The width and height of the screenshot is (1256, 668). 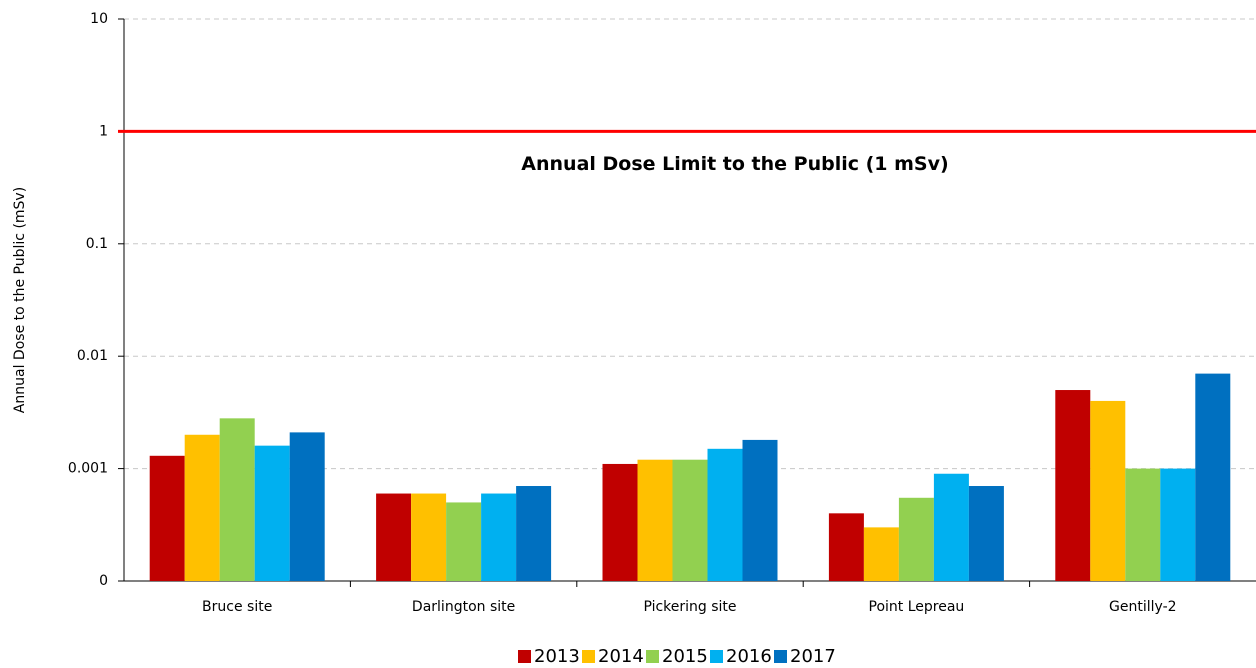 I want to click on y-axis-label: Annual Dose to the Public (mSv), so click(x=20, y=300).